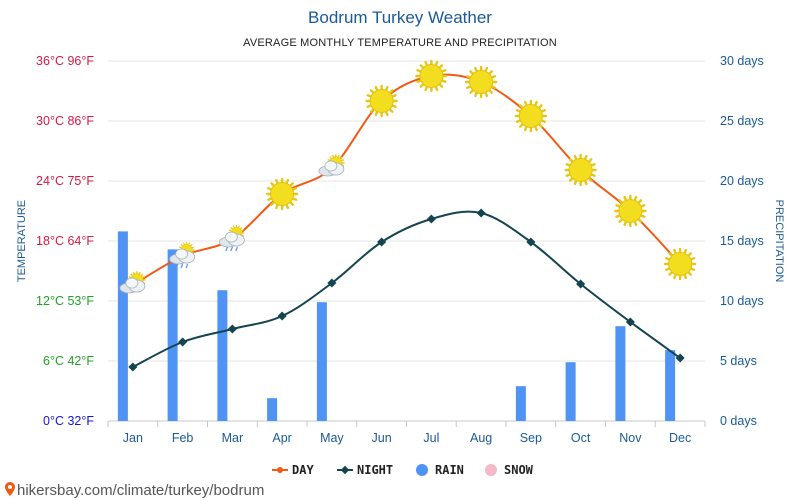 The width and height of the screenshot is (800, 500). What do you see at coordinates (449, 470) in the screenshot?
I see `legend-label: RAIN` at bounding box center [449, 470].